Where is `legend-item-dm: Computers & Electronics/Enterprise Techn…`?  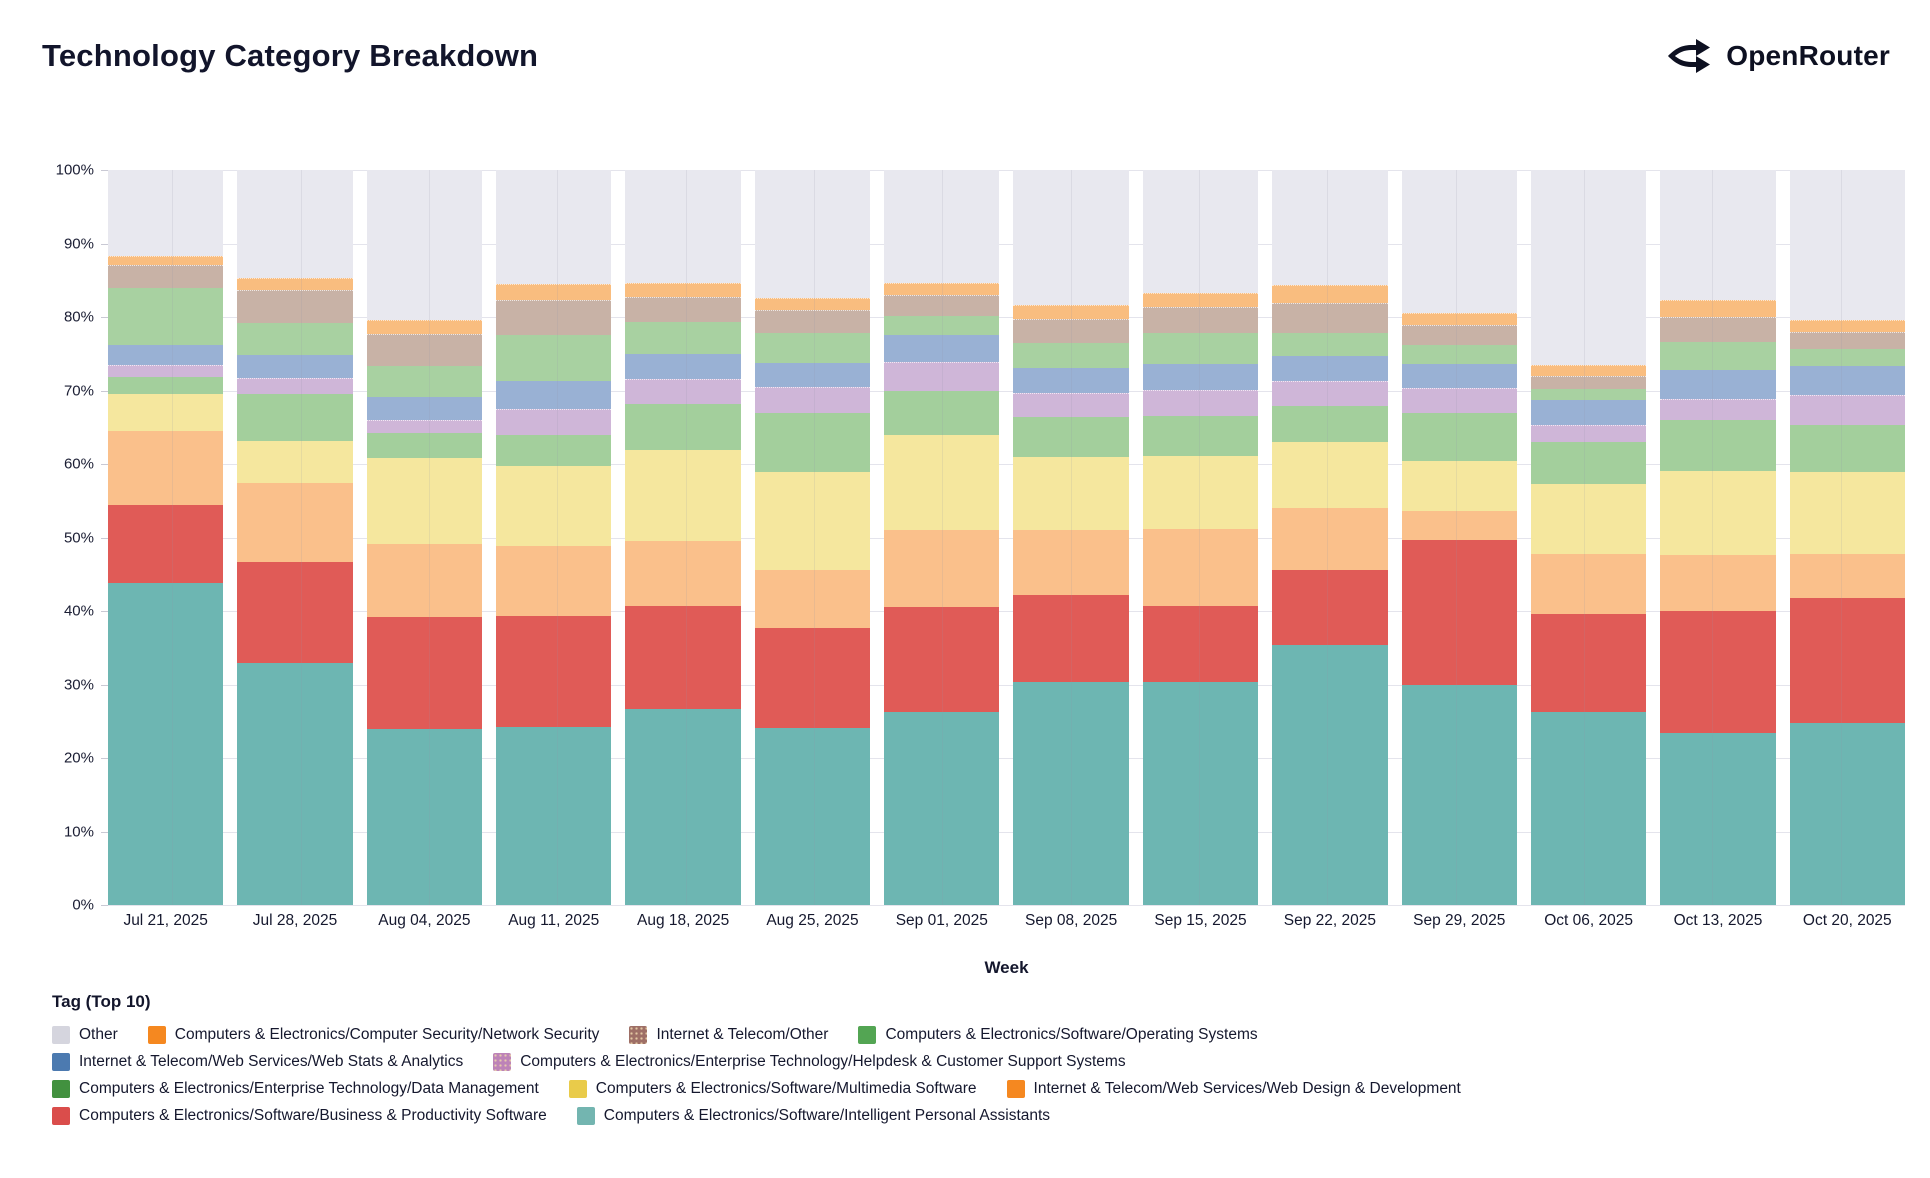
legend-item-dm: Computers & Electronics/Enterprise Techn… is located at coordinates (295, 1089).